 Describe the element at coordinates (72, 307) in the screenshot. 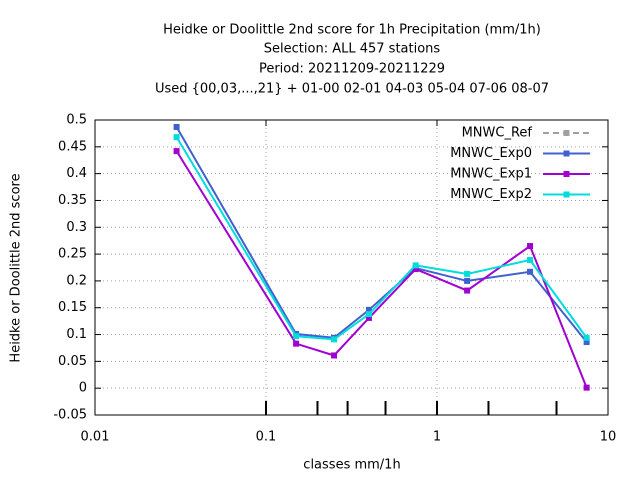

I see `y-tick-label: 0.15` at that location.